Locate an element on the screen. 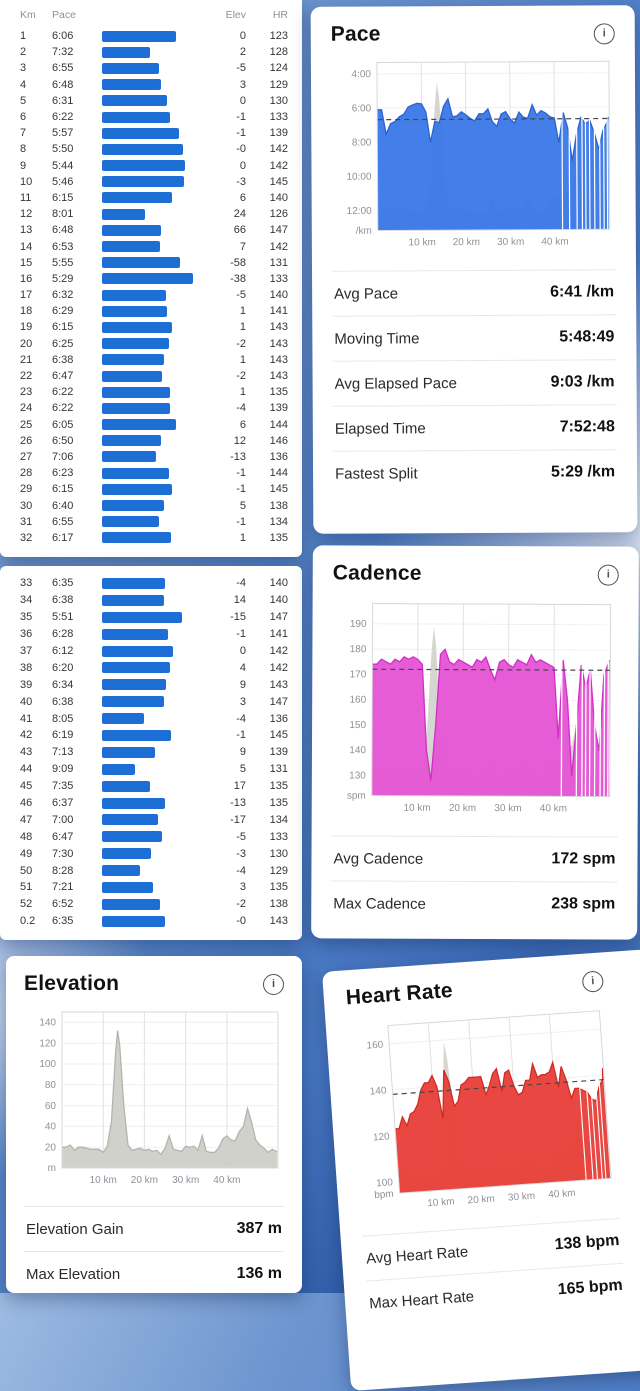 Image resolution: width=640 pixels, height=1391 pixels. split-km: 18 is located at coordinates (26, 311).